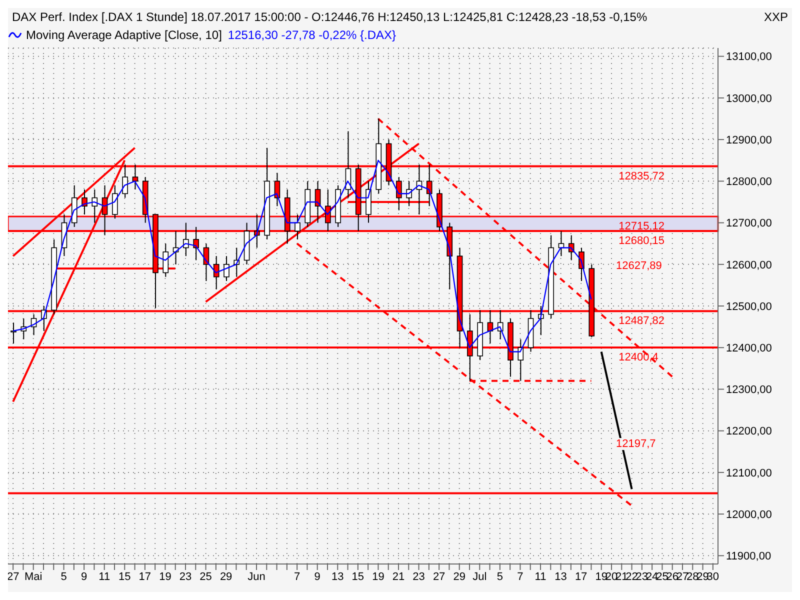  What do you see at coordinates (330, 17) in the screenshot?
I see `chart-title: DAX Perf. Index [.DAX 1 Stunde] 18.07.2017 15:00:00 - O:12446,76 H:12450,13 L:12425,81 C:12428,23 -18,53 -0,15%` at bounding box center [330, 17].